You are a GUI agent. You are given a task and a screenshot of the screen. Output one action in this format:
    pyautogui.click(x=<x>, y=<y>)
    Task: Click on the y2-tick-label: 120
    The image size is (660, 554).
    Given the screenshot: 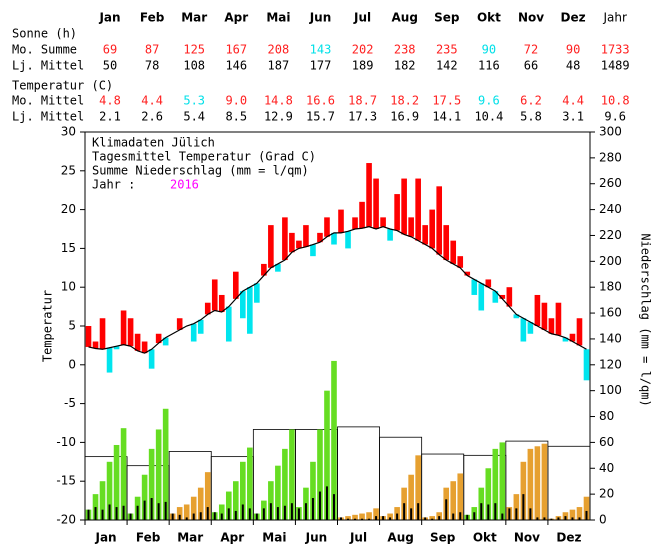 What is the action you would take?
    pyautogui.click(x=610, y=364)
    